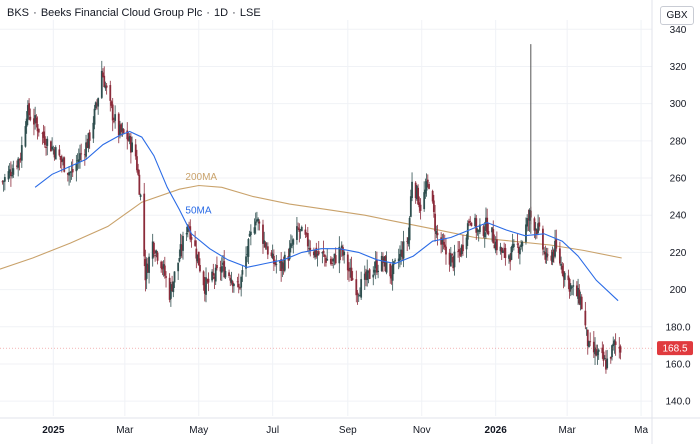 The width and height of the screenshot is (700, 444). What do you see at coordinates (198, 210) in the screenshot?
I see `ma-annotation: 50MA` at bounding box center [198, 210].